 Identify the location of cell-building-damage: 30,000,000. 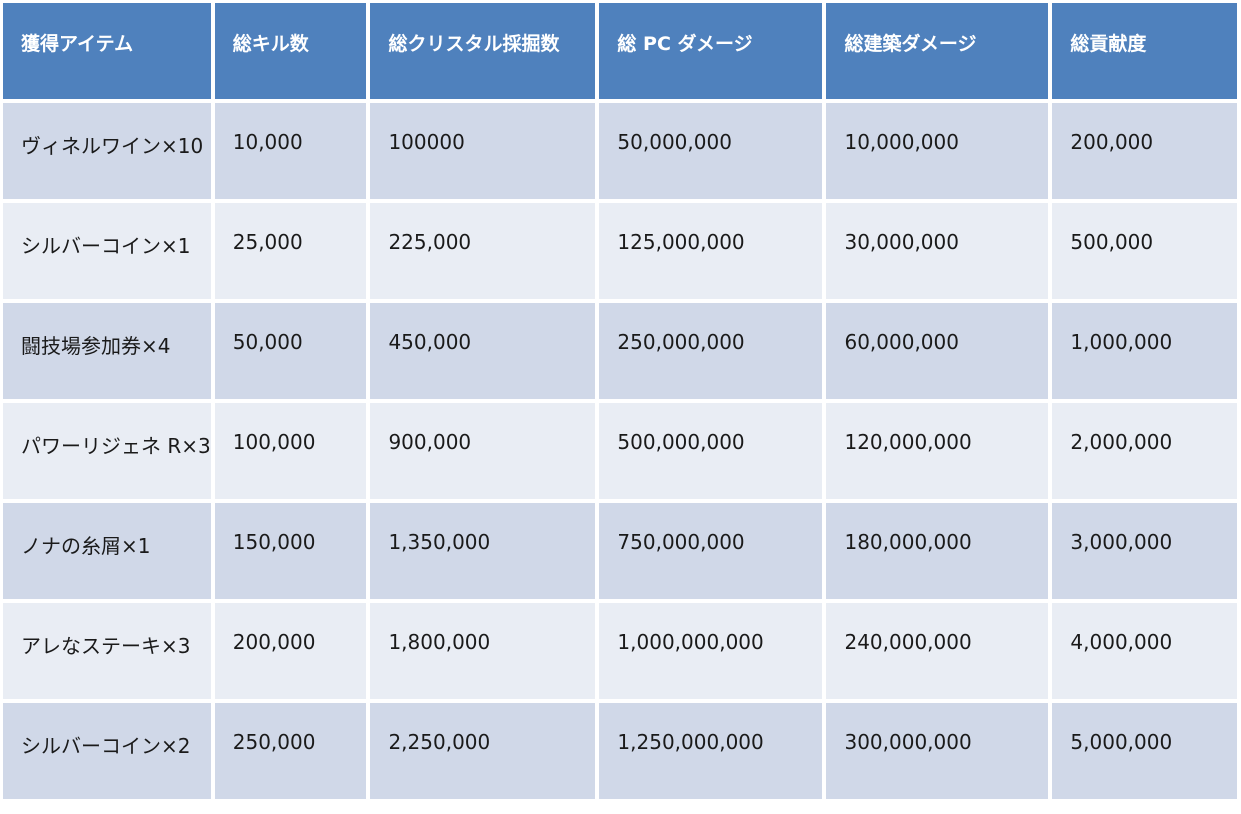
(937, 251).